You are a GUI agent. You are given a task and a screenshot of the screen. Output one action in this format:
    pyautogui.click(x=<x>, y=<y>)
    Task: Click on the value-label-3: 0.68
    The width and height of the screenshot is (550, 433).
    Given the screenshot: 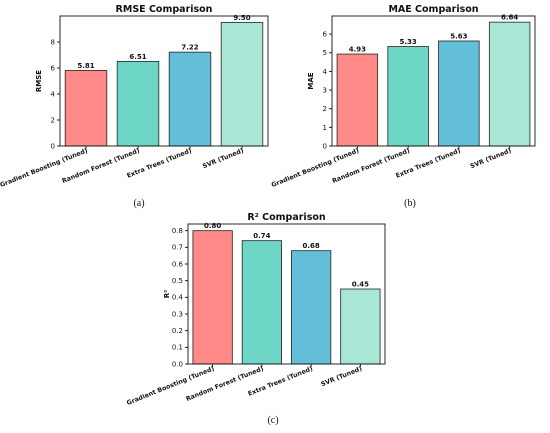 What is the action you would take?
    pyautogui.click(x=310, y=246)
    